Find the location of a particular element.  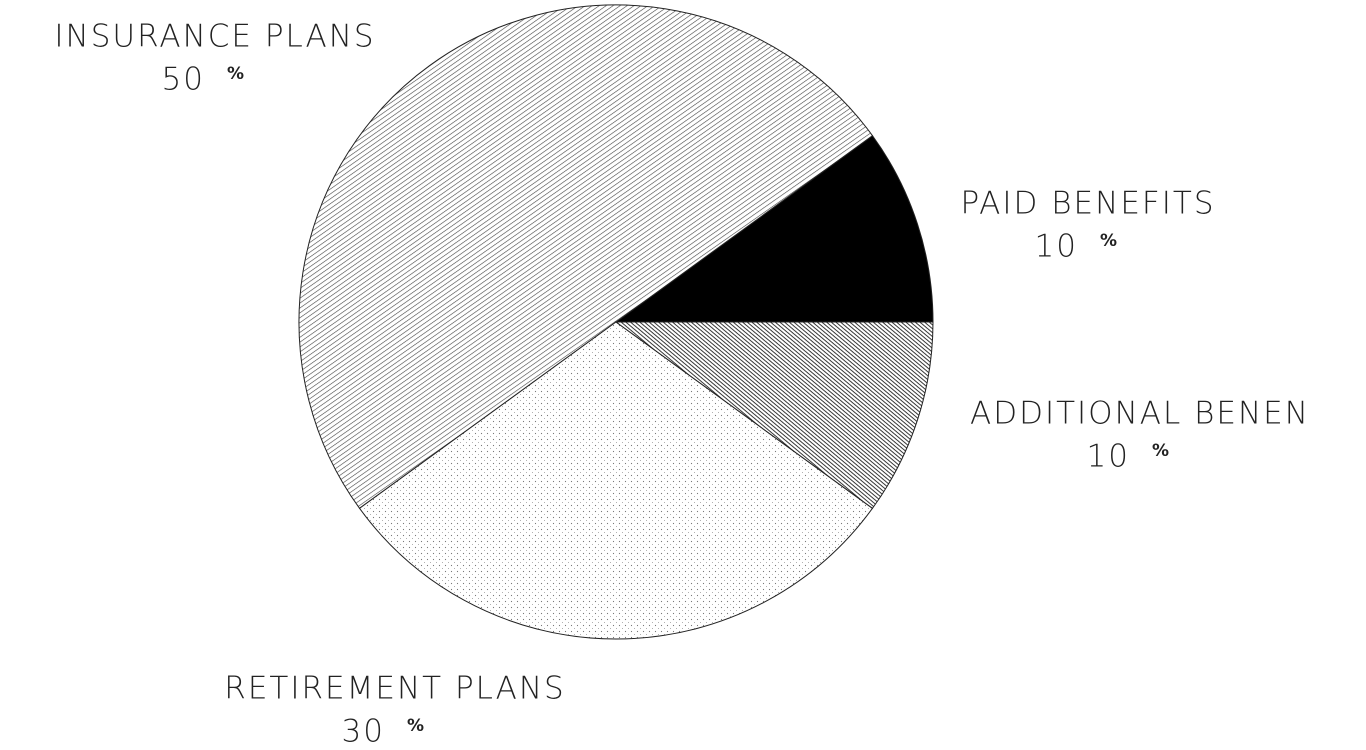

slice-label: ADDITIONAL BENEN is located at coordinates (1140, 414).